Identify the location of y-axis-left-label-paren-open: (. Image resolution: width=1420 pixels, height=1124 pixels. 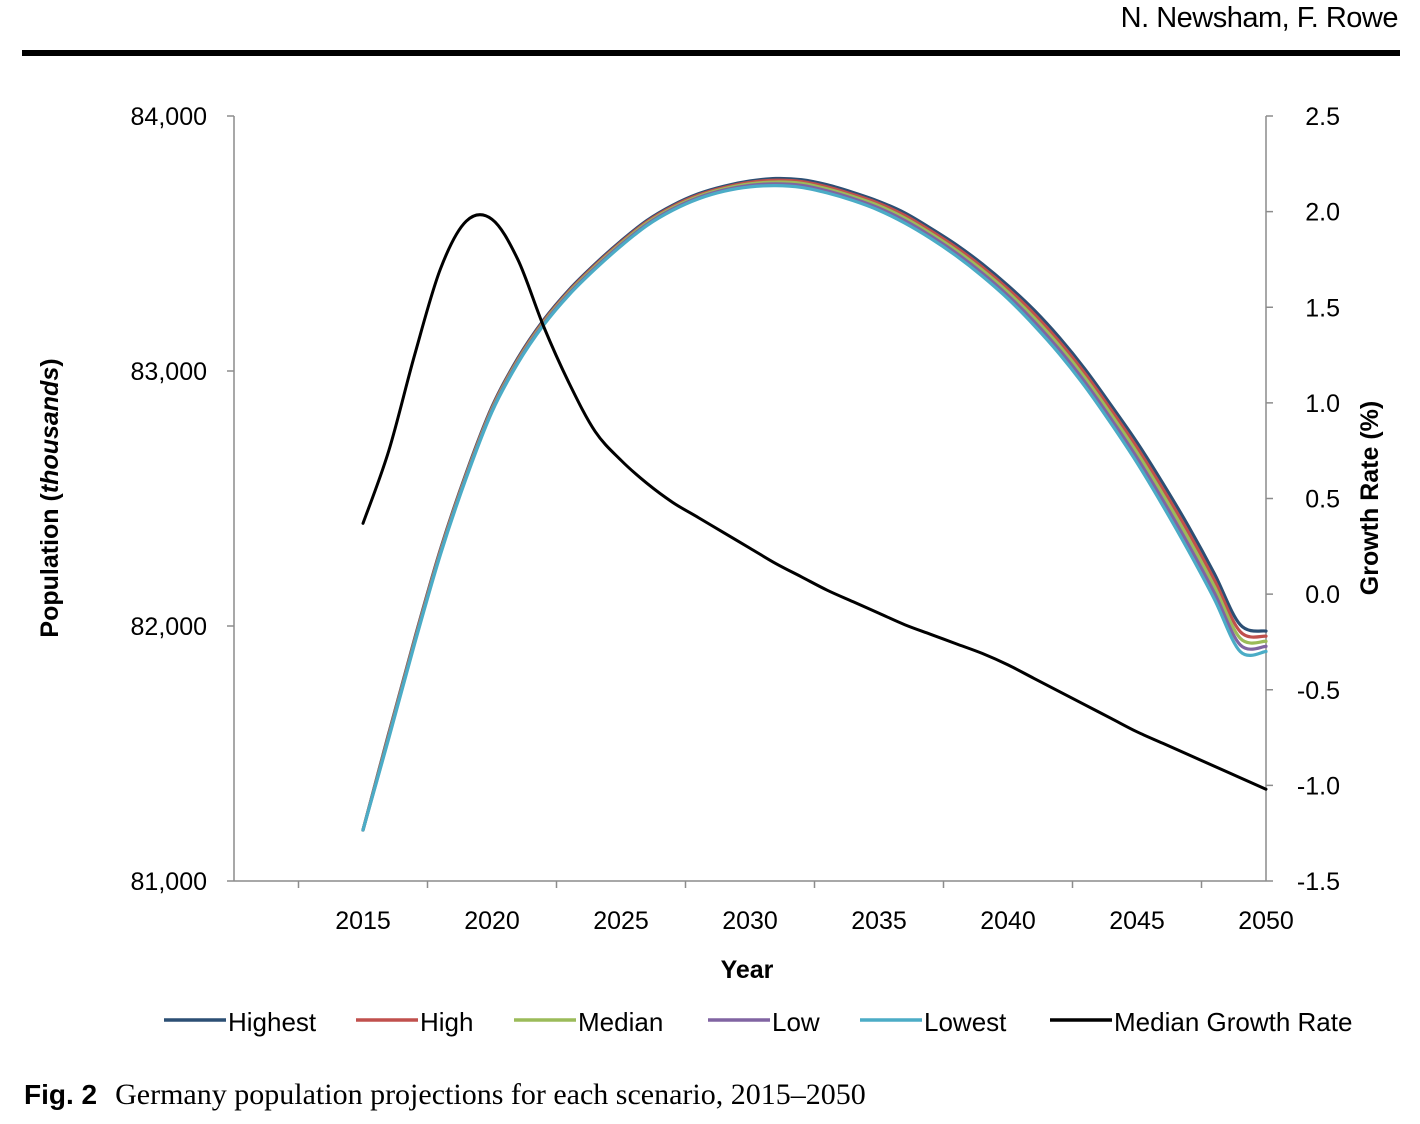
(50, 496).